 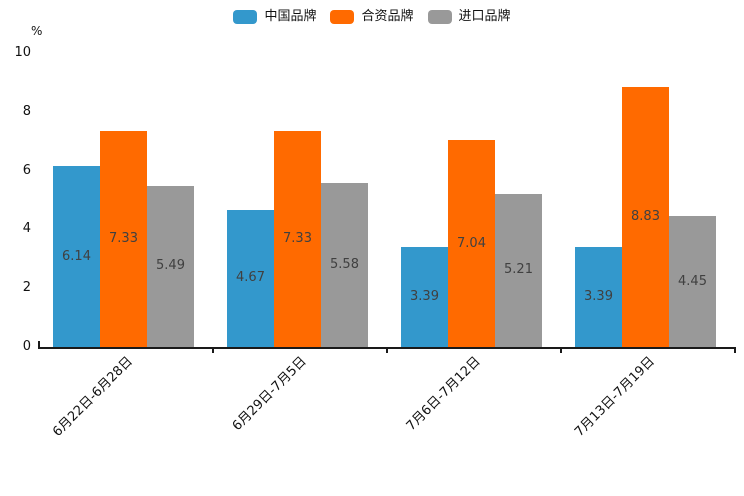 I want to click on bar-value-label: 4.67, so click(x=250, y=278).